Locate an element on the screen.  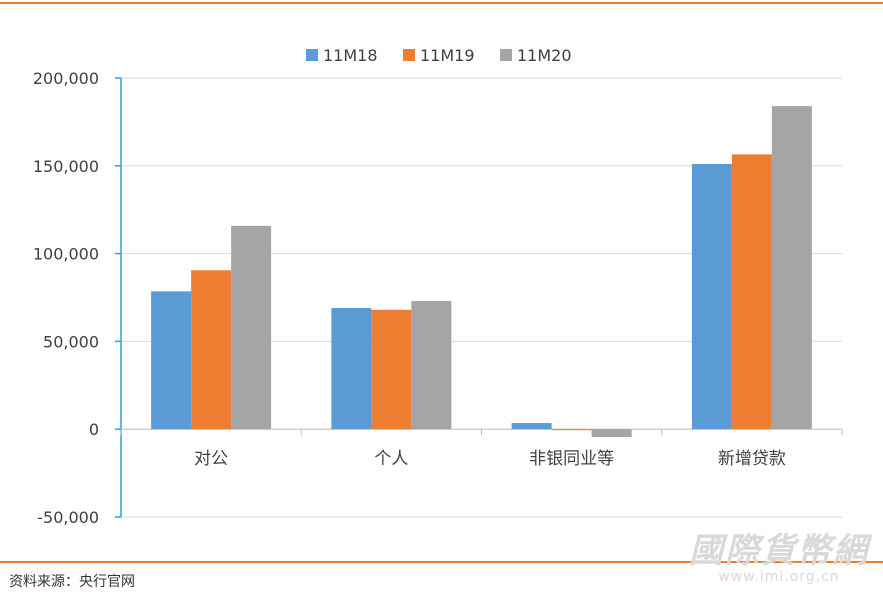
category-label: 非银同业等 is located at coordinates (571, 459).